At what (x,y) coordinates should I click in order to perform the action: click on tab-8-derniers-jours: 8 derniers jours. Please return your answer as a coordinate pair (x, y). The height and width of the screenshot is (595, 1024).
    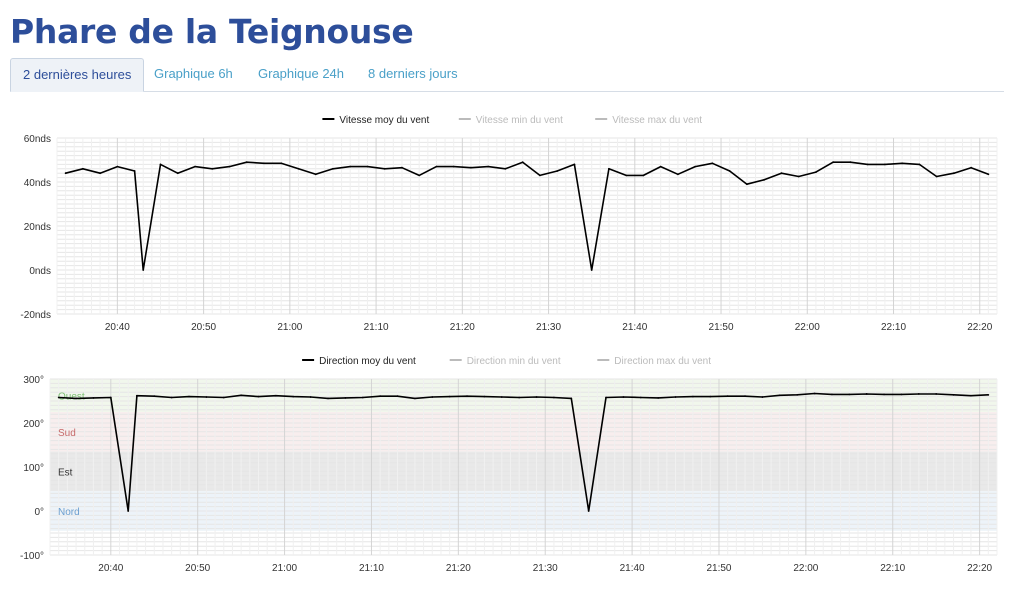
    Looking at the image, I should click on (413, 73).